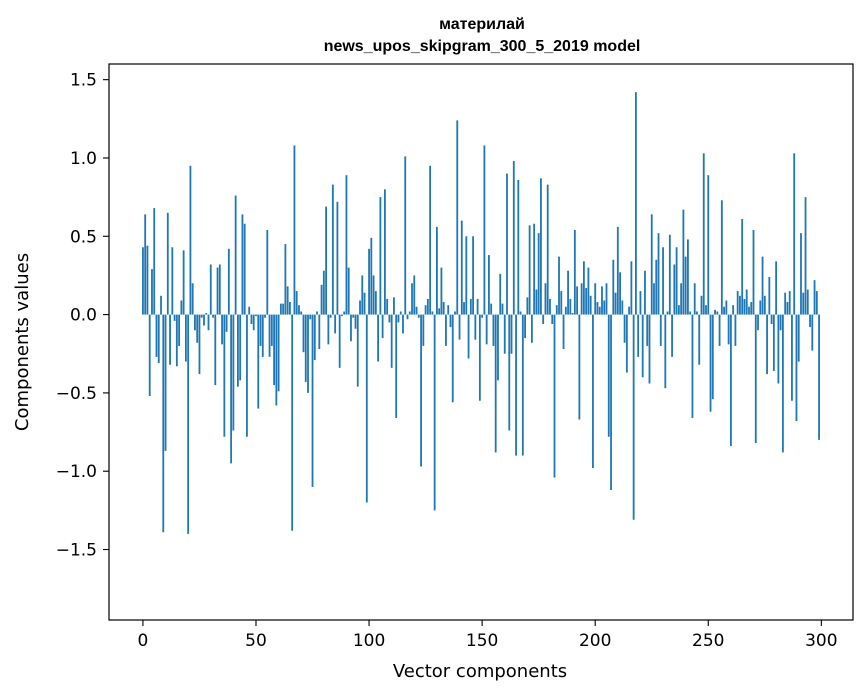 The image size is (867, 696). I want to click on x-tick-label: 200, so click(595, 641).